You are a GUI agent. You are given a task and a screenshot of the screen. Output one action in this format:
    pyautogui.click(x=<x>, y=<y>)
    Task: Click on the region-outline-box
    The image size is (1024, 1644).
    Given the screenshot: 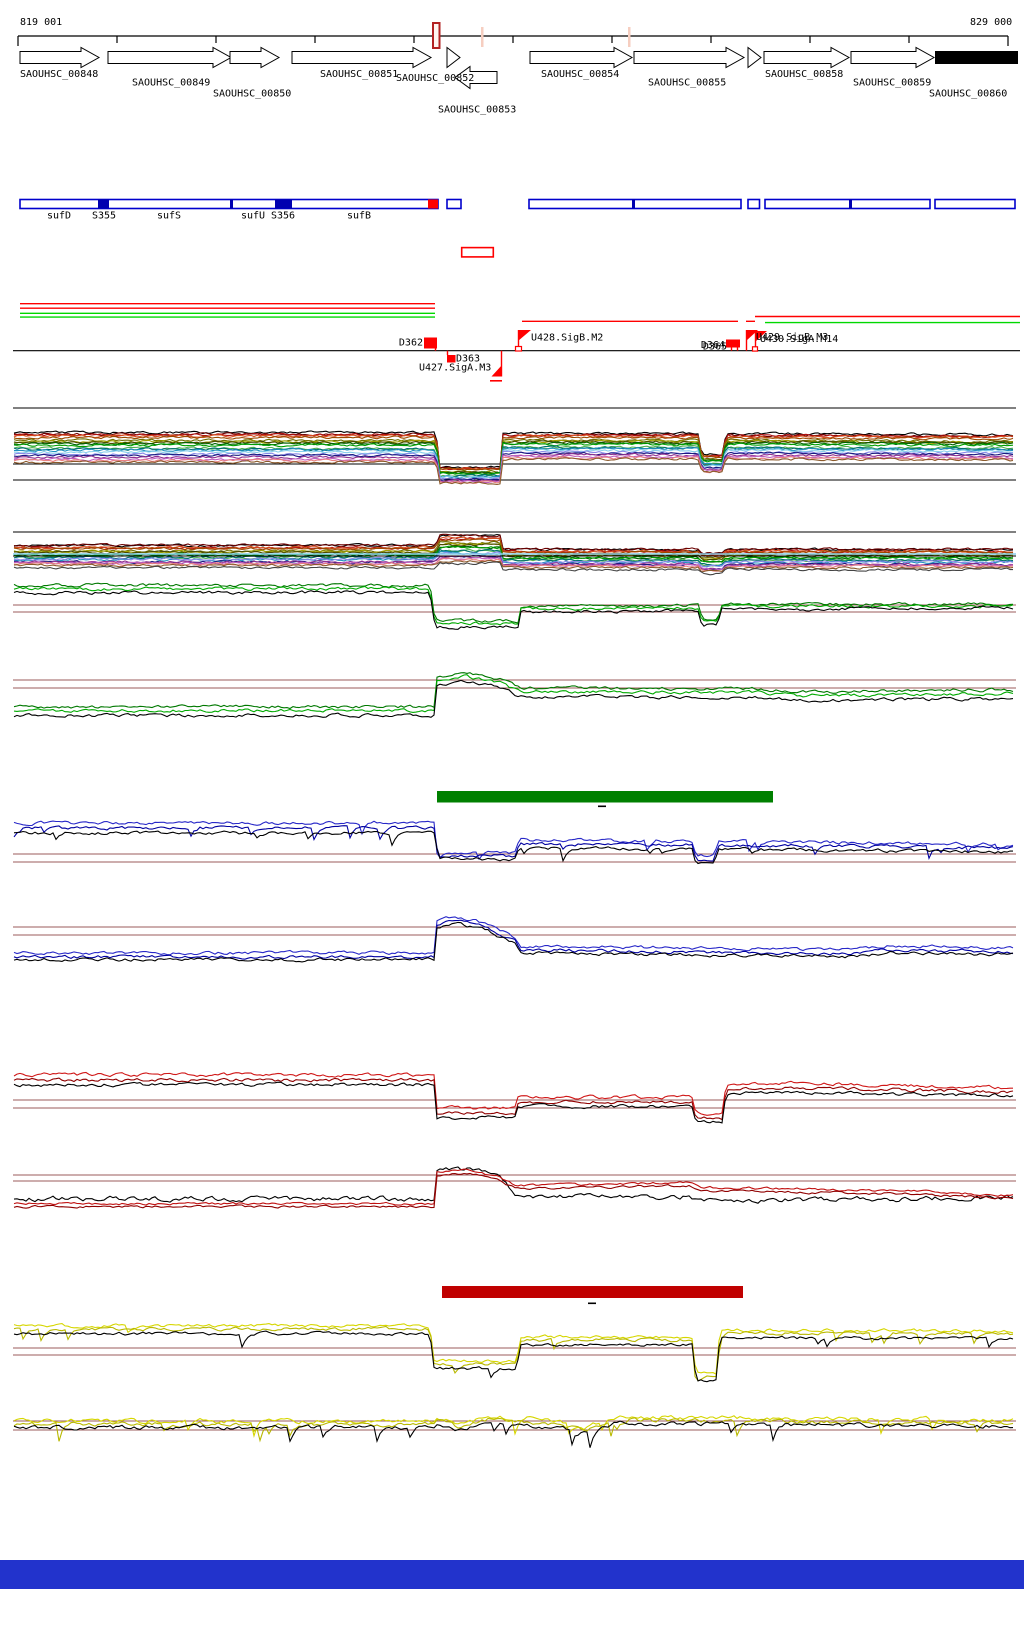 What is the action you would take?
    pyautogui.click(x=477, y=252)
    